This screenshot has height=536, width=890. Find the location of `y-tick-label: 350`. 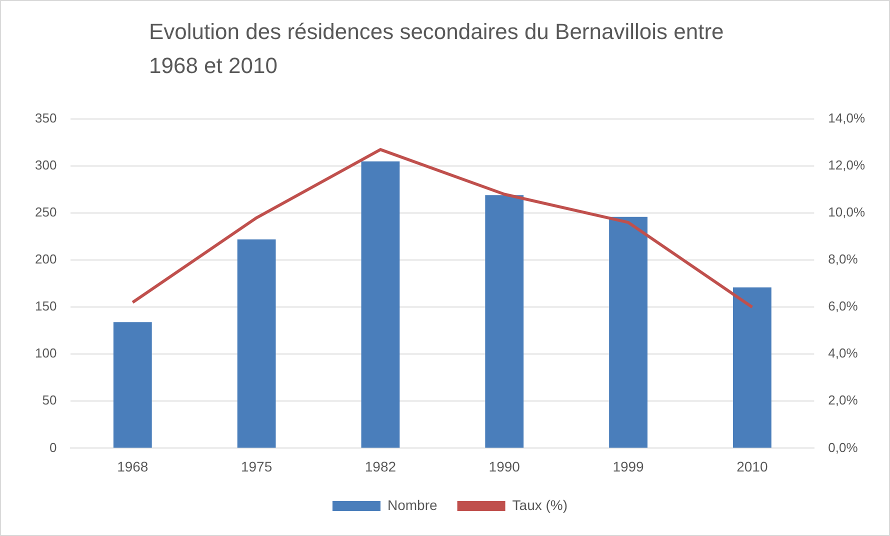

y-tick-label: 350 is located at coordinates (45, 118).